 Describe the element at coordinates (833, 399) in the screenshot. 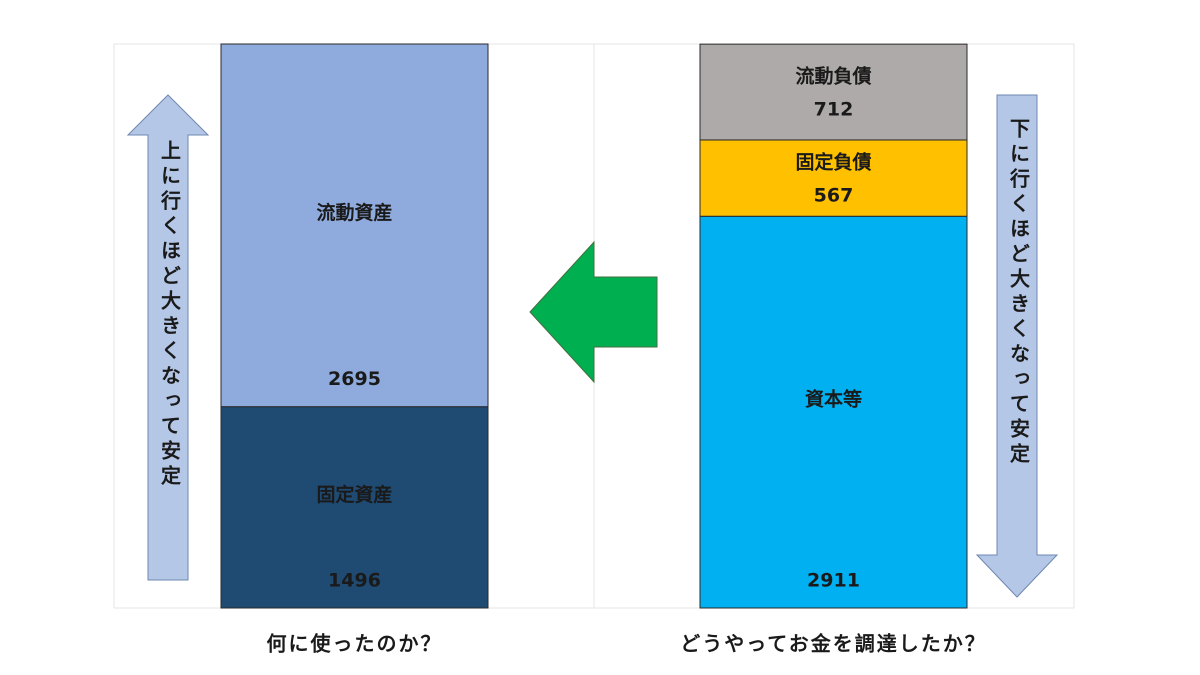

I see `segment-name: 資本等` at that location.